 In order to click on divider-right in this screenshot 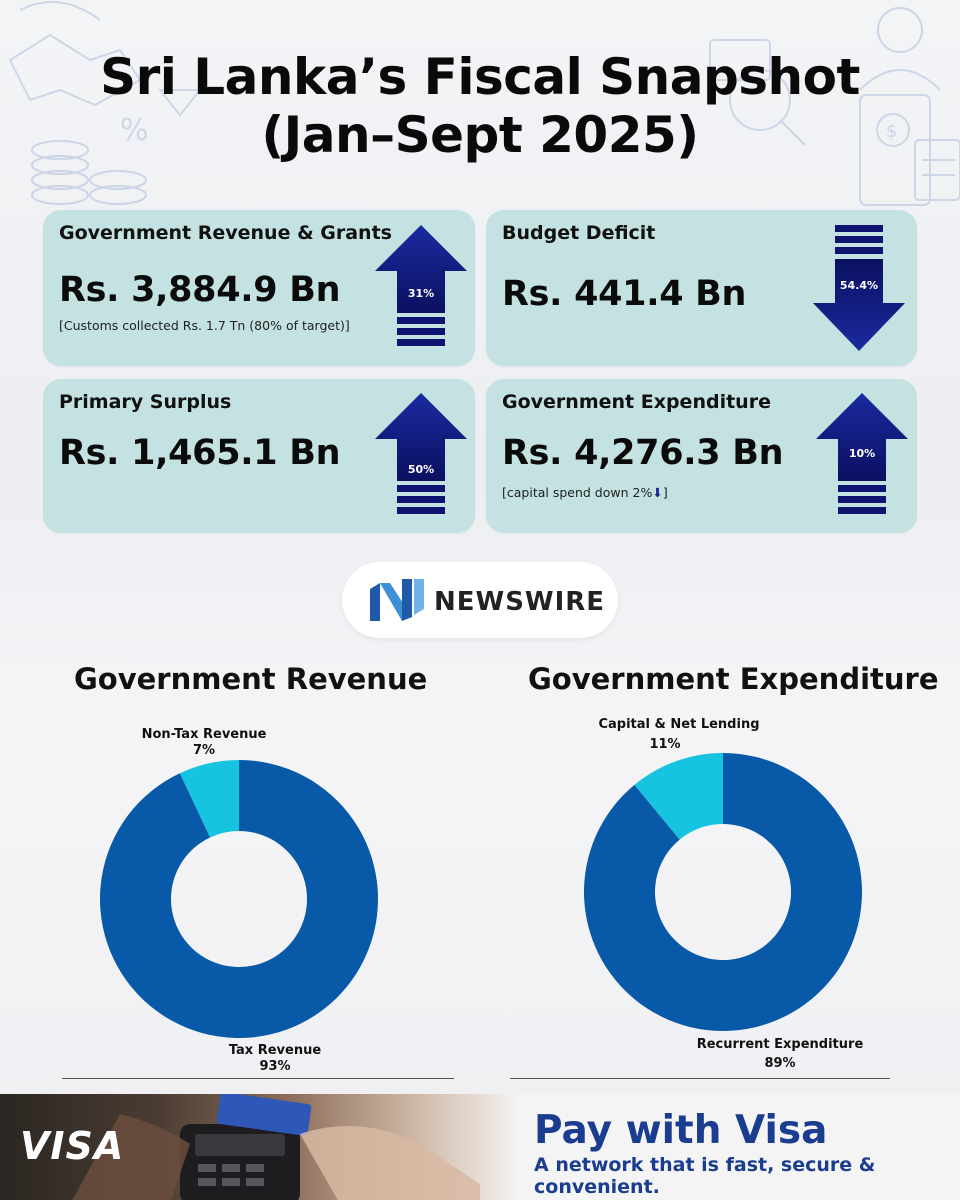, I will do `click(700, 1078)`.